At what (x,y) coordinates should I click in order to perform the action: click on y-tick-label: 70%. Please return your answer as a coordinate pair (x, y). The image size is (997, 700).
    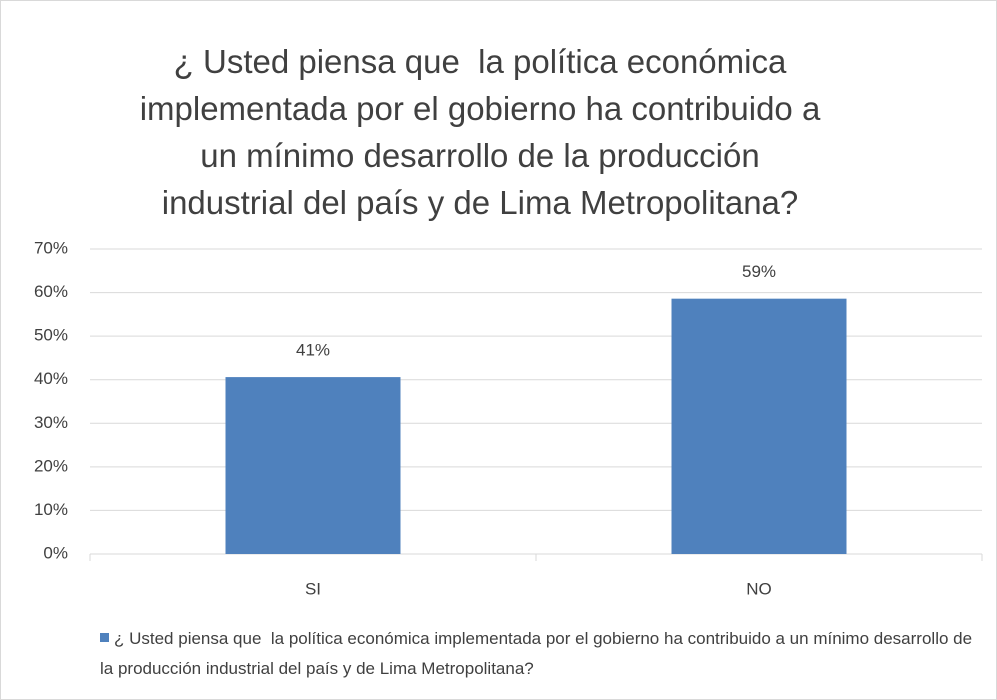
    Looking at the image, I should click on (51, 247).